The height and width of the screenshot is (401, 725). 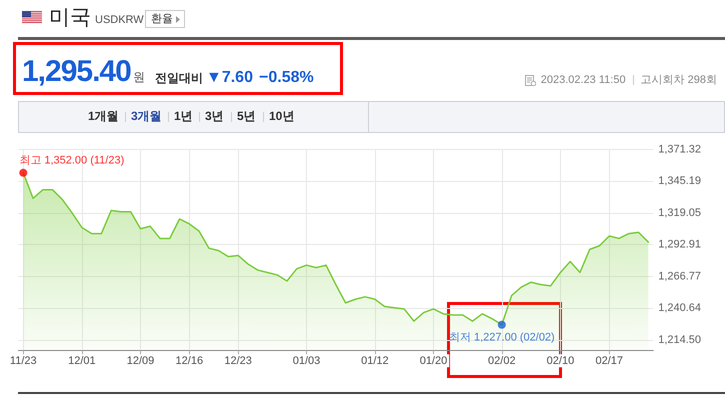 What do you see at coordinates (502, 360) in the screenshot?
I see `x-tick-label: 02/02` at bounding box center [502, 360].